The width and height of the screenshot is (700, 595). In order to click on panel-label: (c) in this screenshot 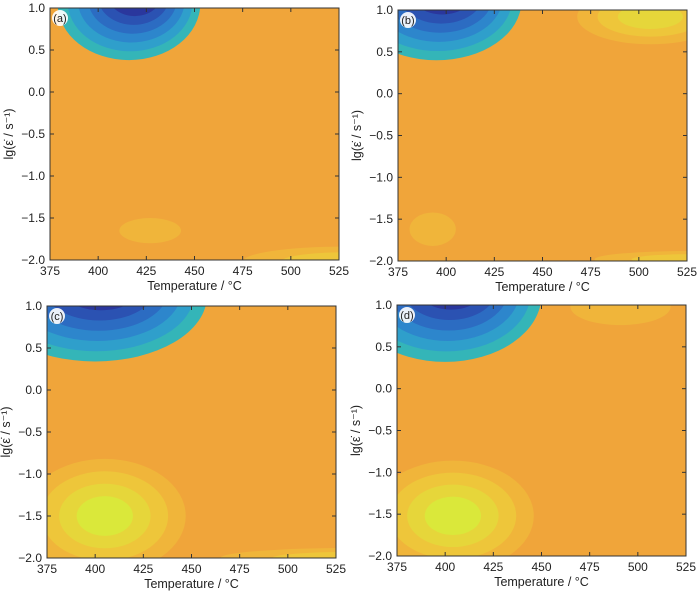, I will do `click(57, 317)`.